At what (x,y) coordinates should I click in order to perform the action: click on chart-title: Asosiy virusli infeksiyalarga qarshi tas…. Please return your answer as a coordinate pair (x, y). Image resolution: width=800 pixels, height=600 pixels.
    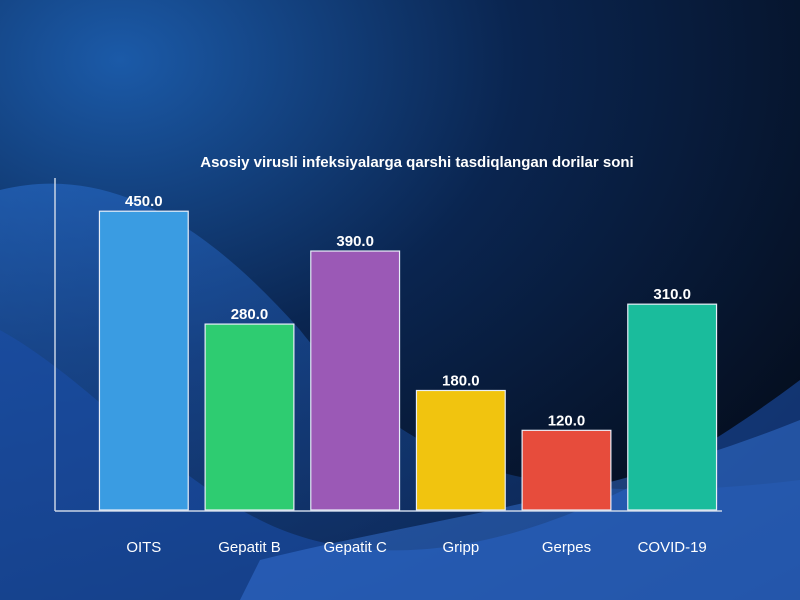
    Looking at the image, I should click on (416, 162).